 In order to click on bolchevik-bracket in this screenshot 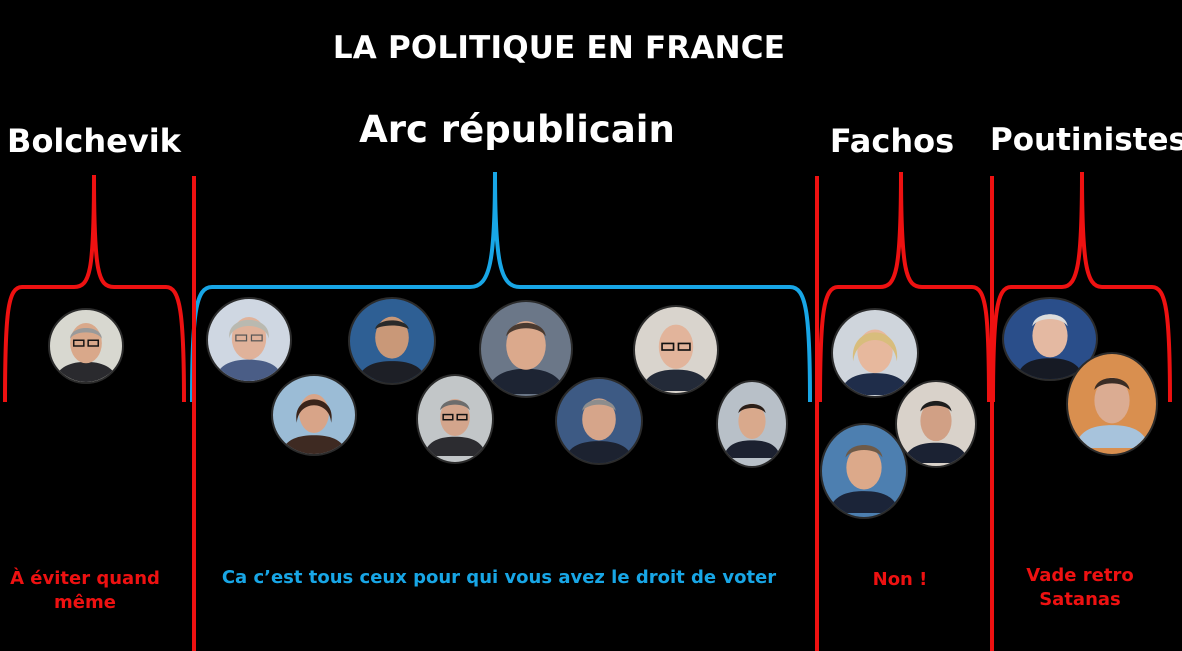, I will do `click(94, 288)`.